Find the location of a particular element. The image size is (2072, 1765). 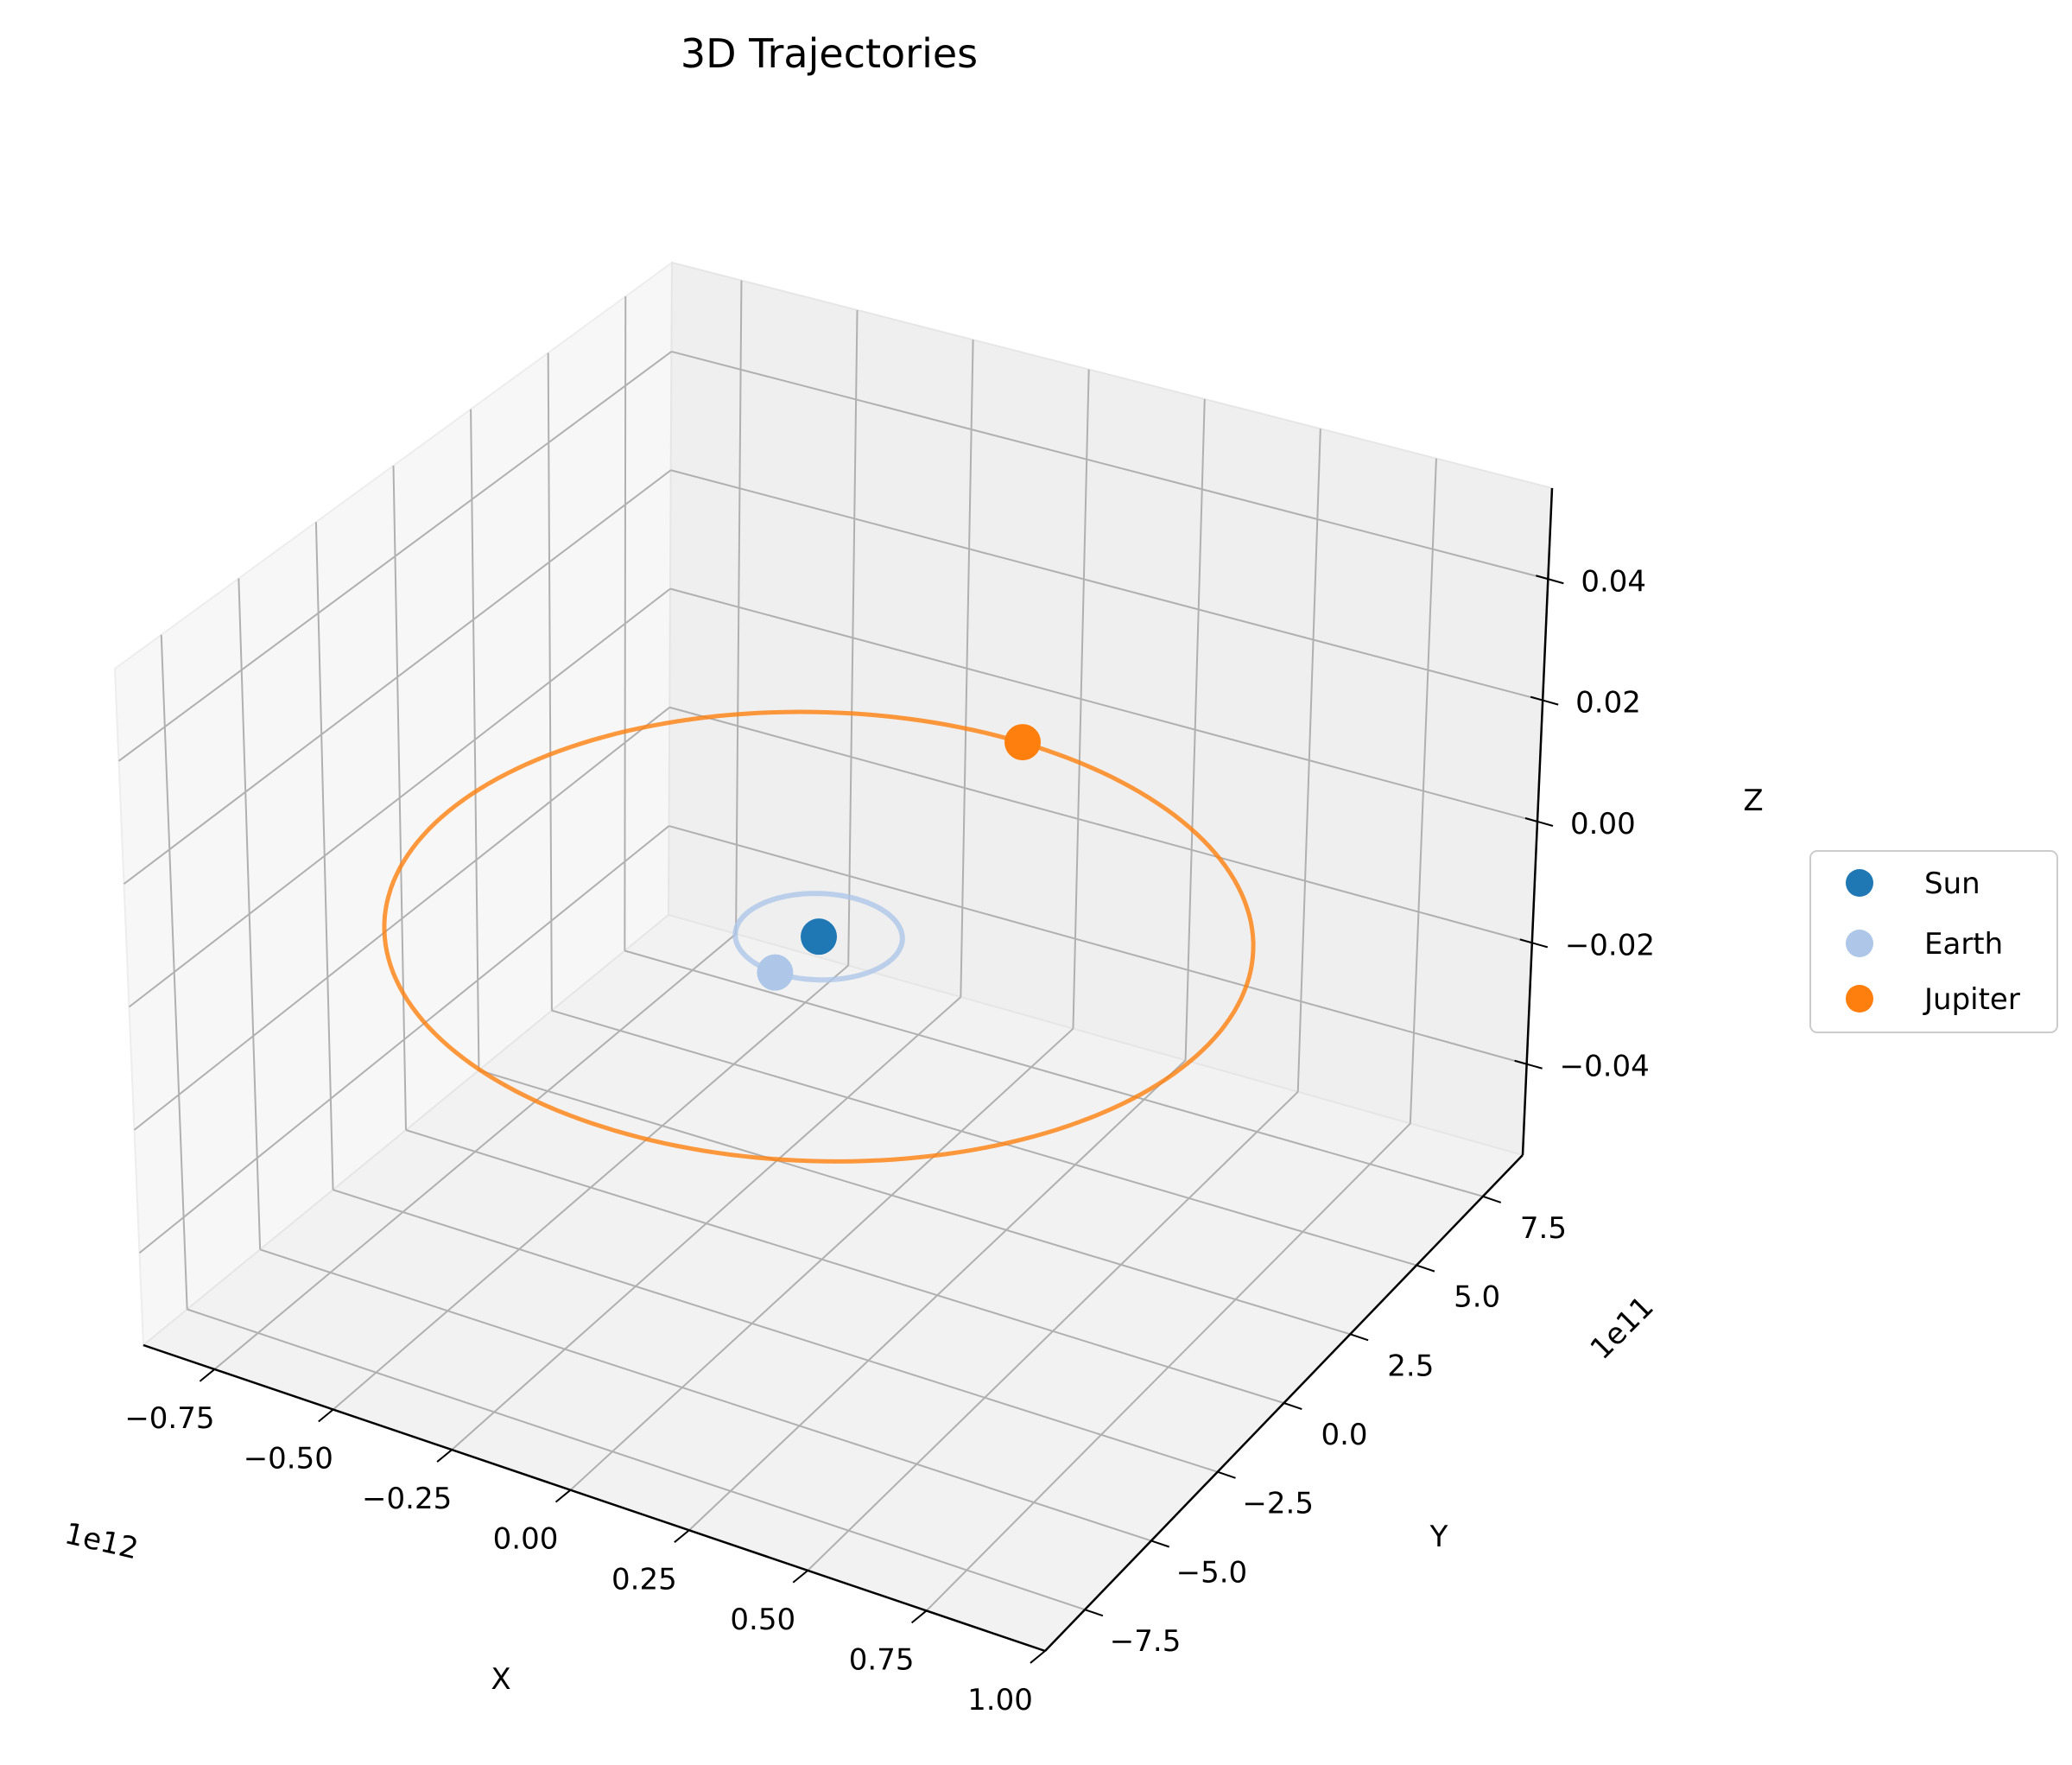

legend-frame is located at coordinates (1934, 942).